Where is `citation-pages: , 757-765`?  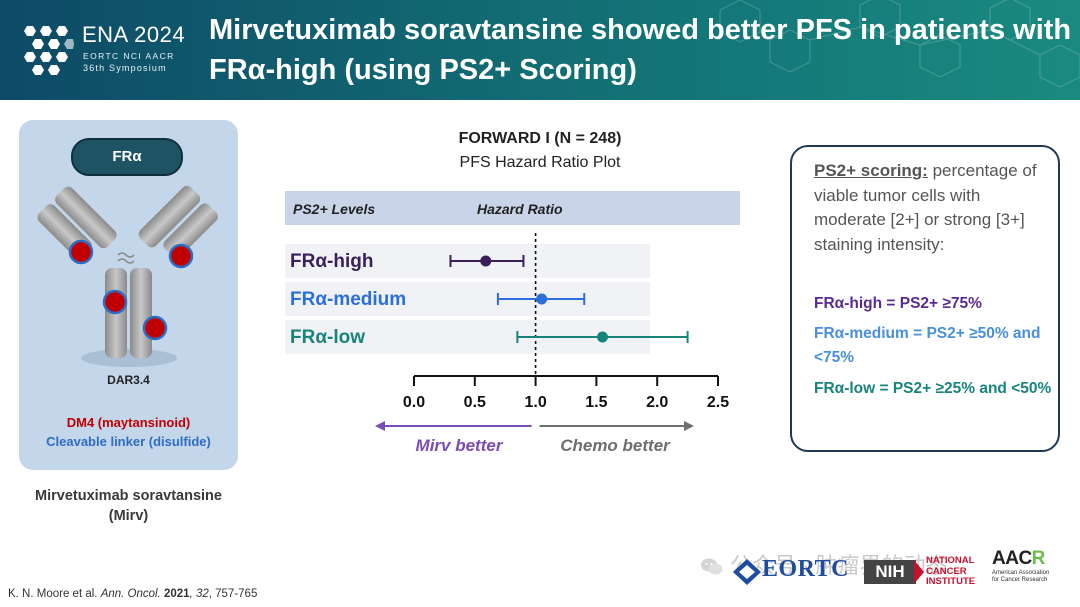 citation-pages: , 757-765 is located at coordinates (233, 594).